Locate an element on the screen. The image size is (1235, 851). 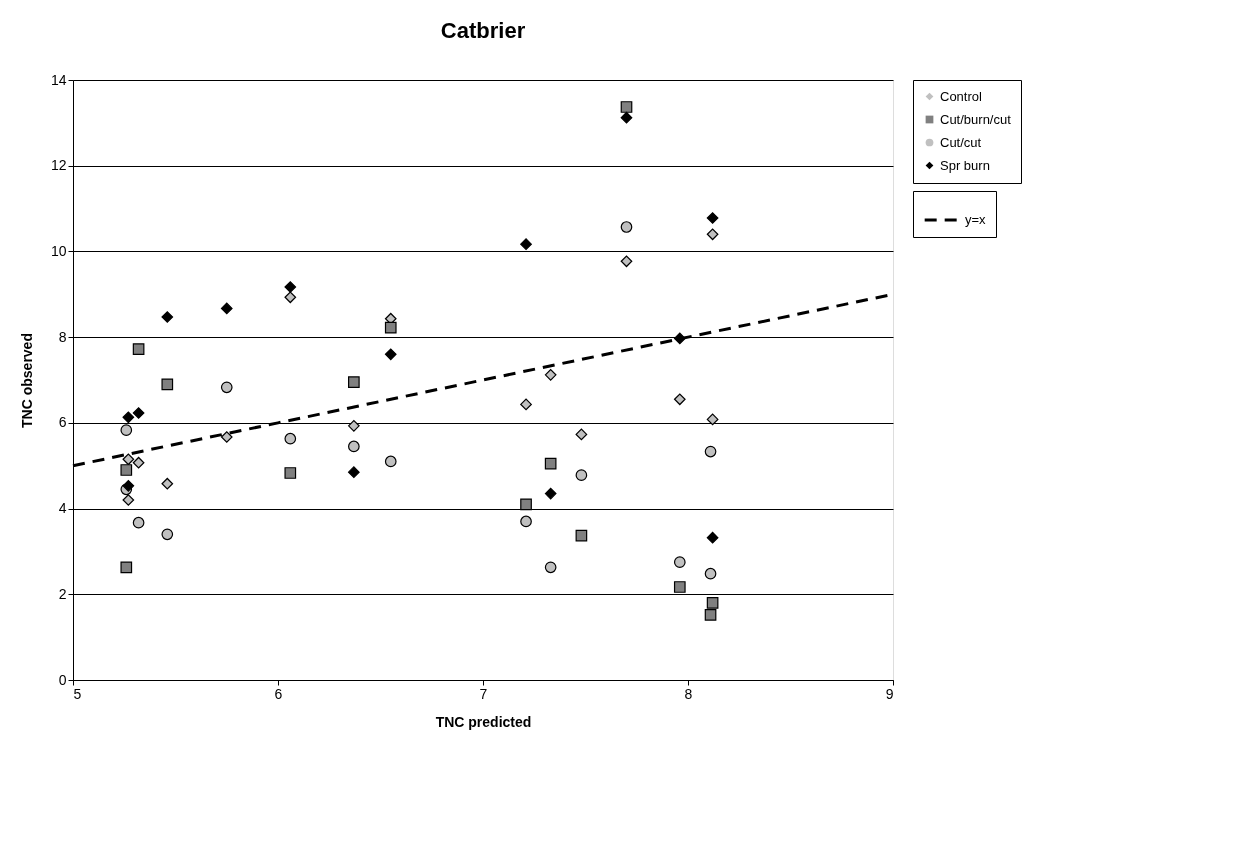
y-tick-label: 4 is located at coordinates (62, 508).